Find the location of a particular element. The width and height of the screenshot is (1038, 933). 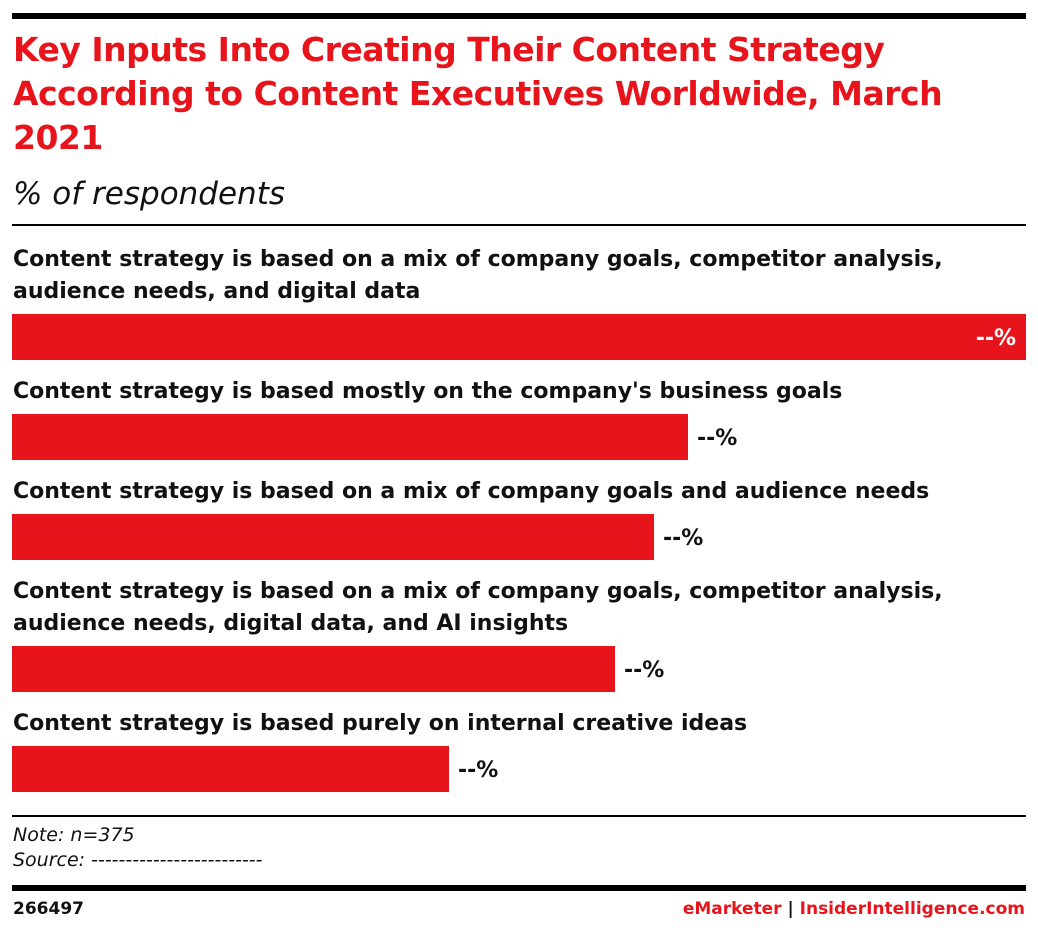

chart-id: 266497 is located at coordinates (48, 909).